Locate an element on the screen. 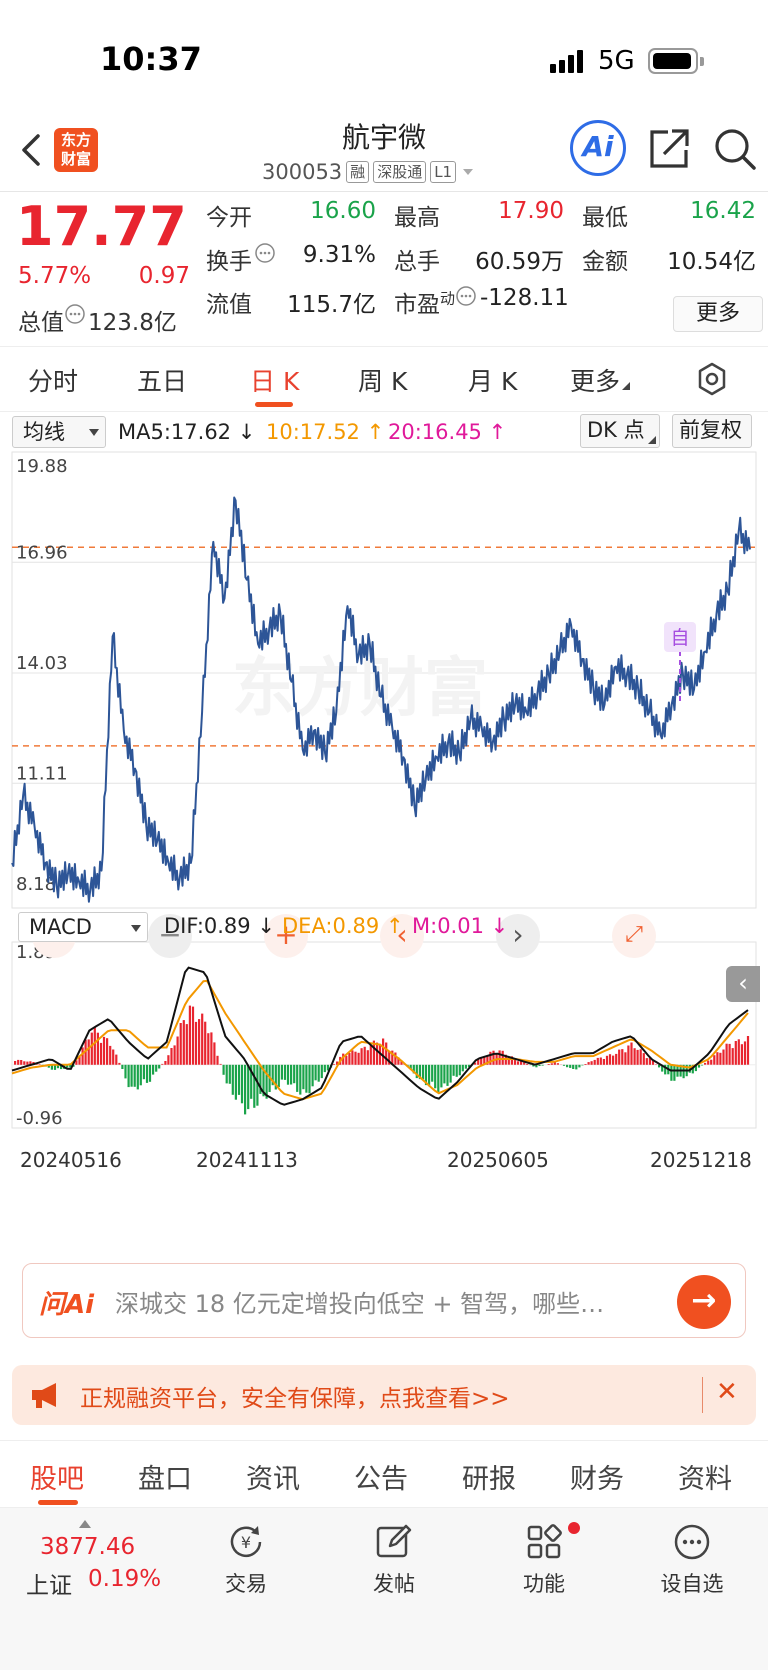 The image size is (768, 1670). tab-announcements: 公告 is located at coordinates (381, 1479).